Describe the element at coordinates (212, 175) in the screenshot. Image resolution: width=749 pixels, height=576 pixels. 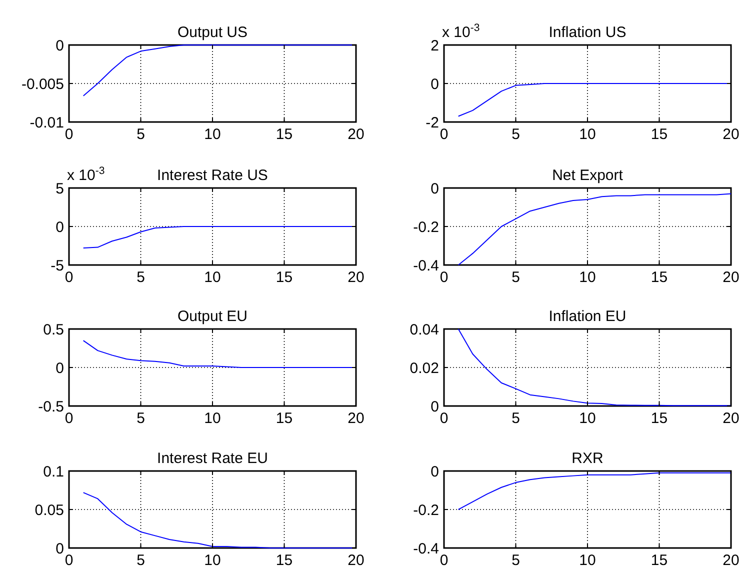
I see `chart-title: Interest Rate US` at that location.